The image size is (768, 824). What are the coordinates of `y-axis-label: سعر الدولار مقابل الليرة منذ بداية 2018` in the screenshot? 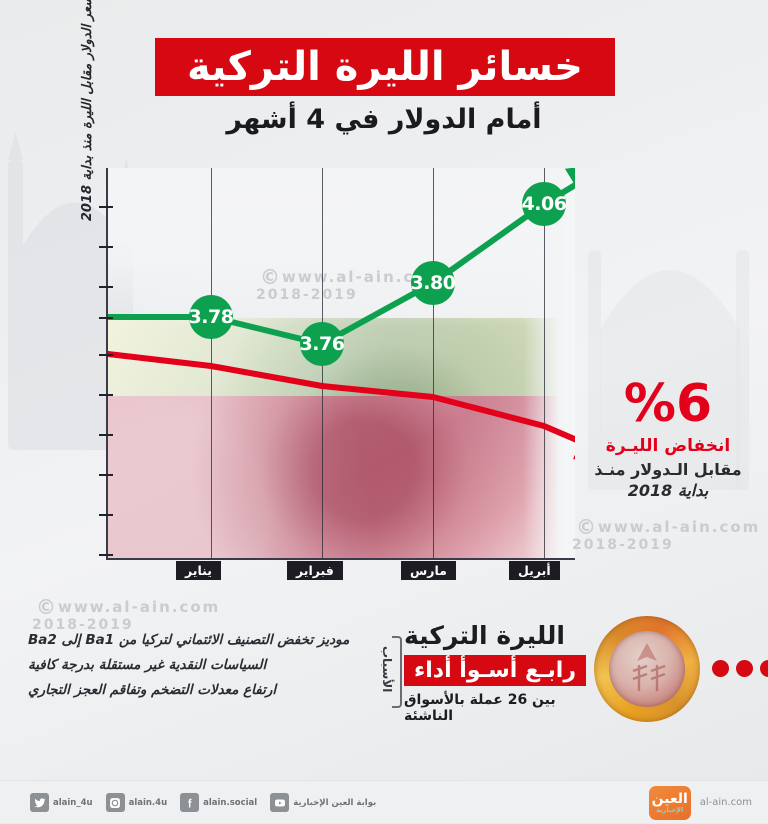 It's located at (87, 111).